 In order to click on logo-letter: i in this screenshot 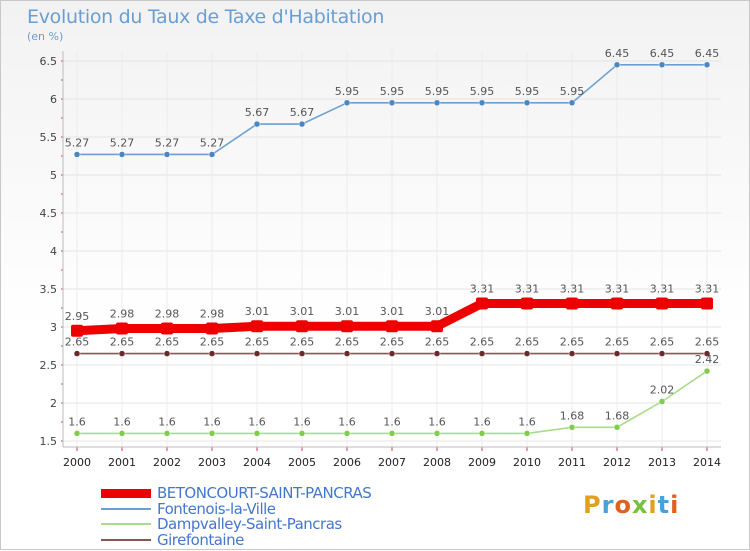, I will do `click(653, 505)`.